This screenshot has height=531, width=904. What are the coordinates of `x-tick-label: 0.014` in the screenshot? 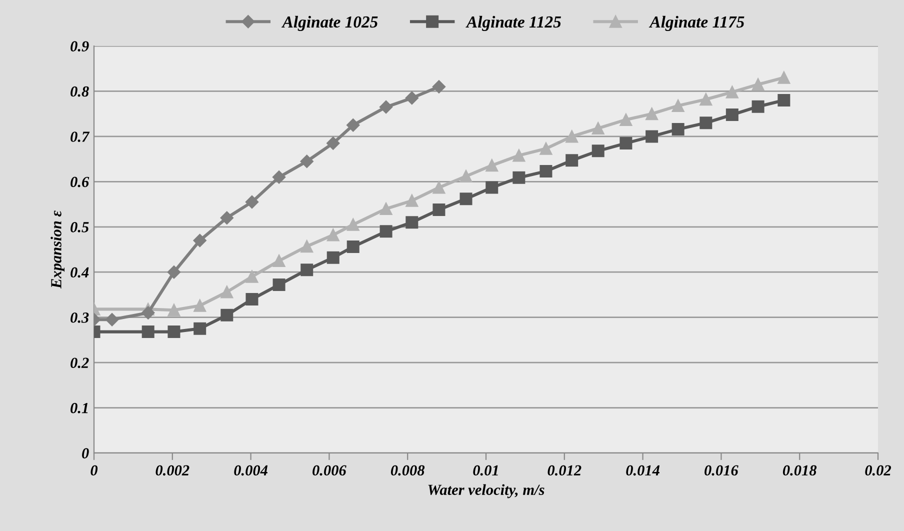 It's located at (643, 470).